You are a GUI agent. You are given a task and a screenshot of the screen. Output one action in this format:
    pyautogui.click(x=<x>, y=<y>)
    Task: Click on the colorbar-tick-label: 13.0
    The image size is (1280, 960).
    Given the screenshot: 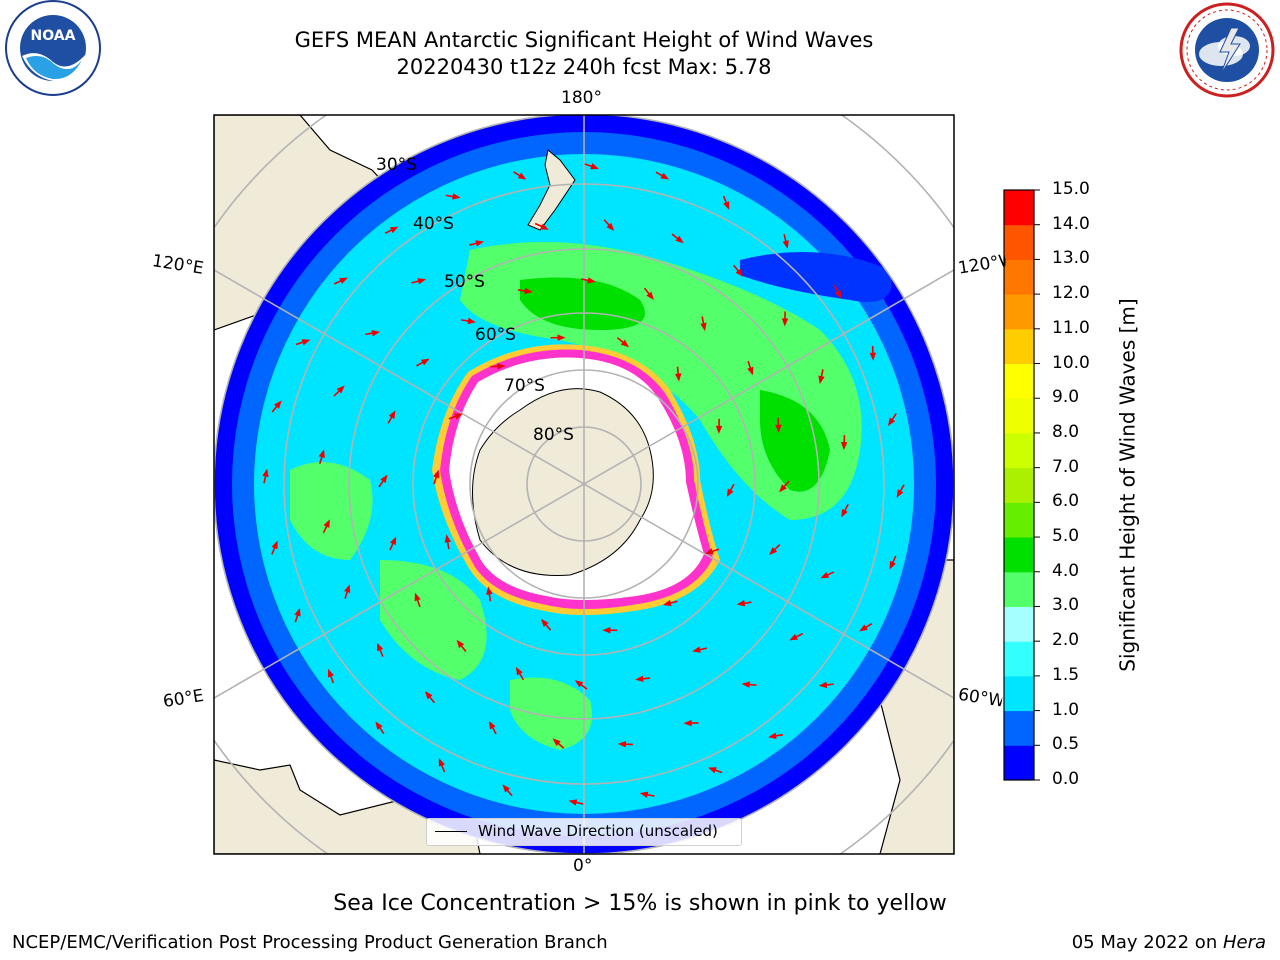 What is the action you would take?
    pyautogui.click(x=1071, y=258)
    